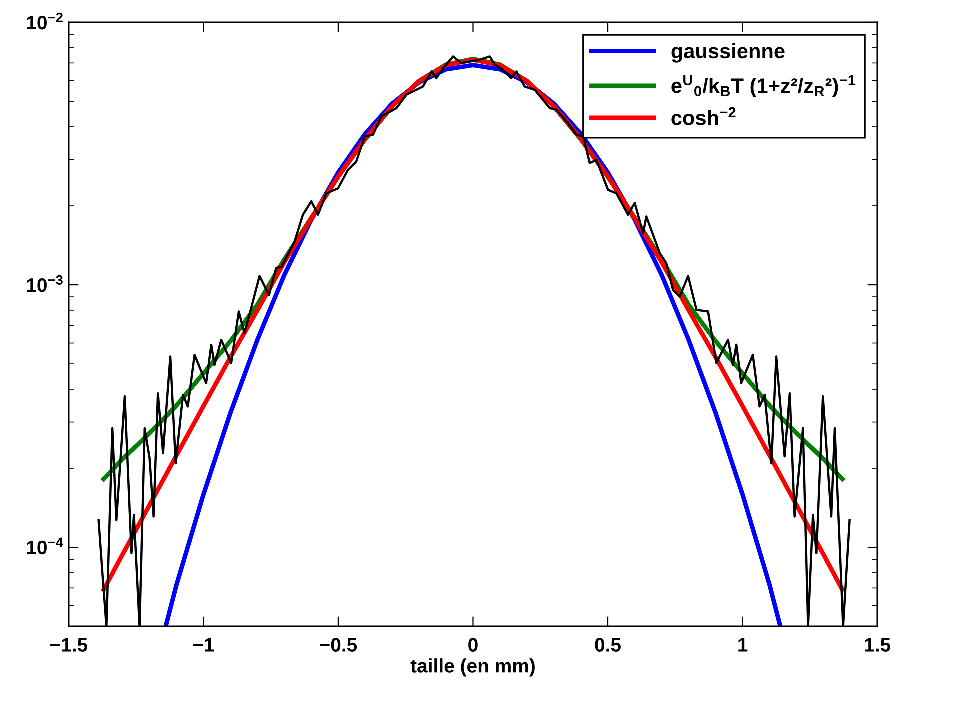 This screenshot has width=957, height=704. I want to click on x-axis-title: taille (en mm), so click(472, 667).